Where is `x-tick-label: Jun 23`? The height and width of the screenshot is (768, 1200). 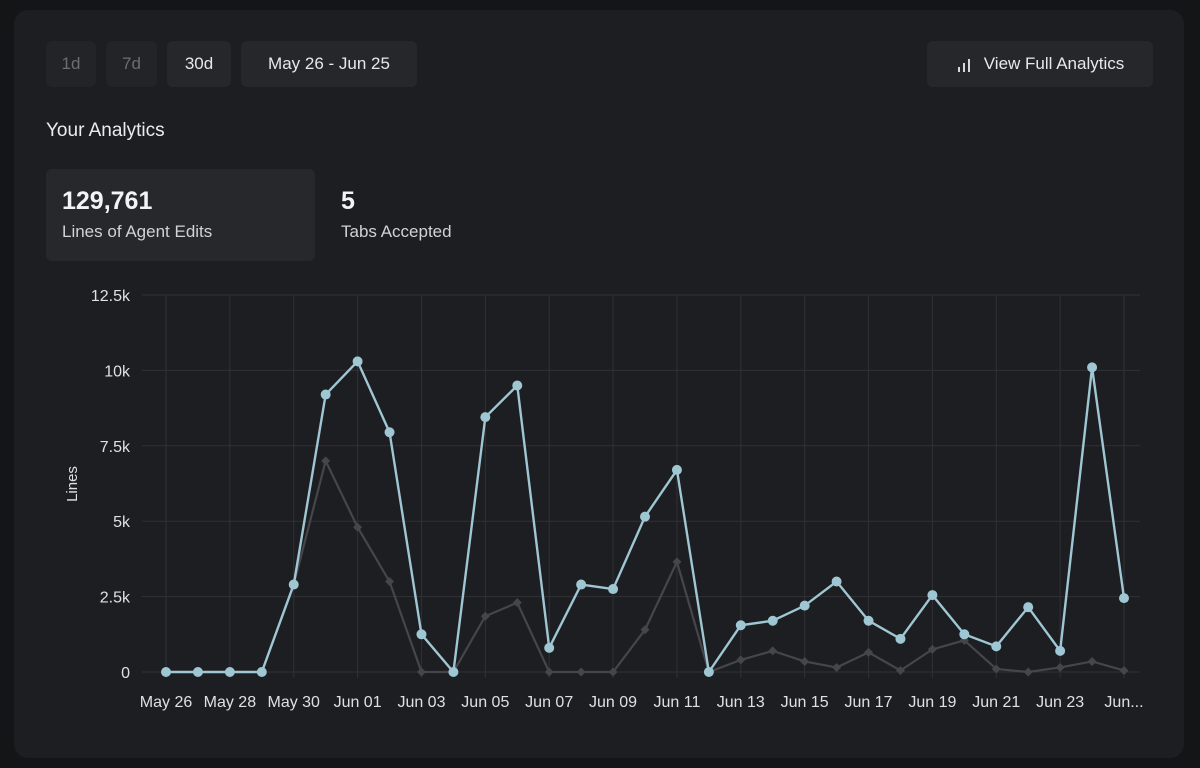 x-tick-label: Jun 23 is located at coordinates (1060, 702).